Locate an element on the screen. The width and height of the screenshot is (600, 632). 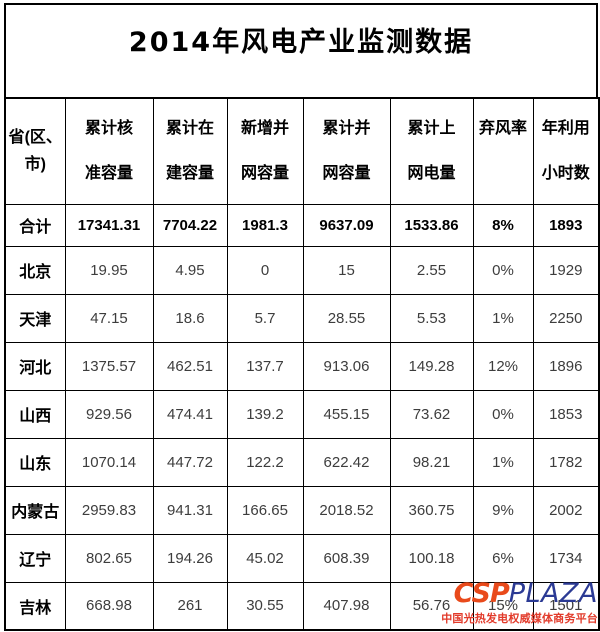
table-cell: 407.98 is located at coordinates (346, 606).